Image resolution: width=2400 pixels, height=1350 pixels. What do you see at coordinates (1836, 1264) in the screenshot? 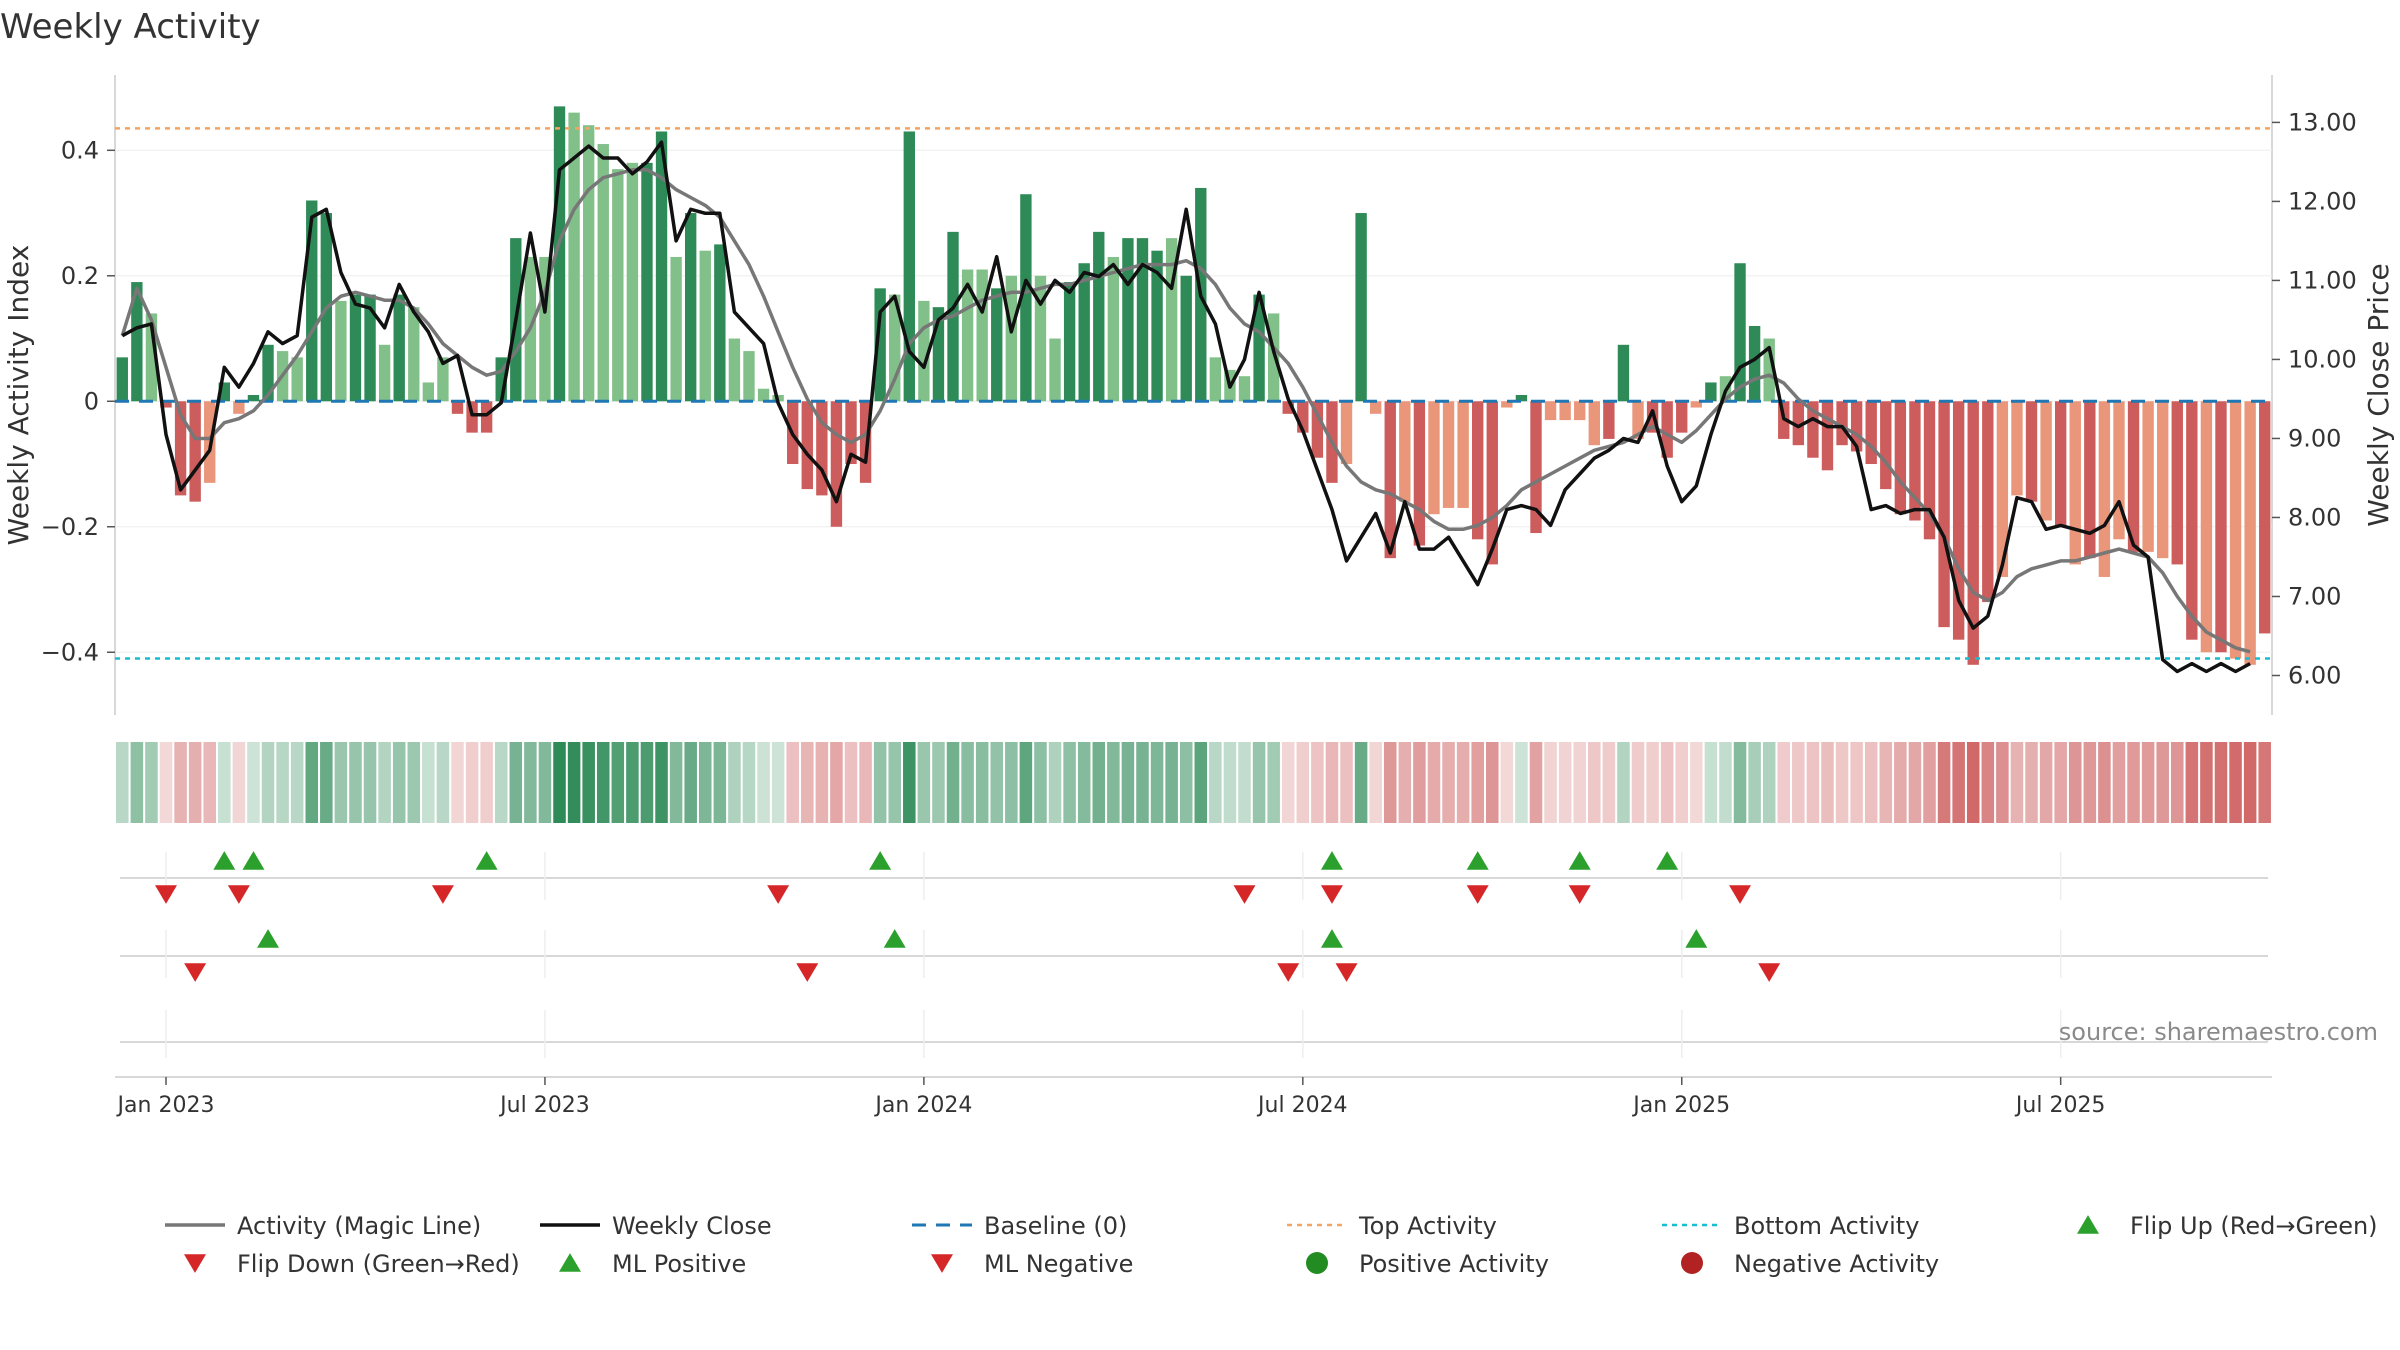
I see `legend-label: Negative Activity` at bounding box center [1836, 1264].